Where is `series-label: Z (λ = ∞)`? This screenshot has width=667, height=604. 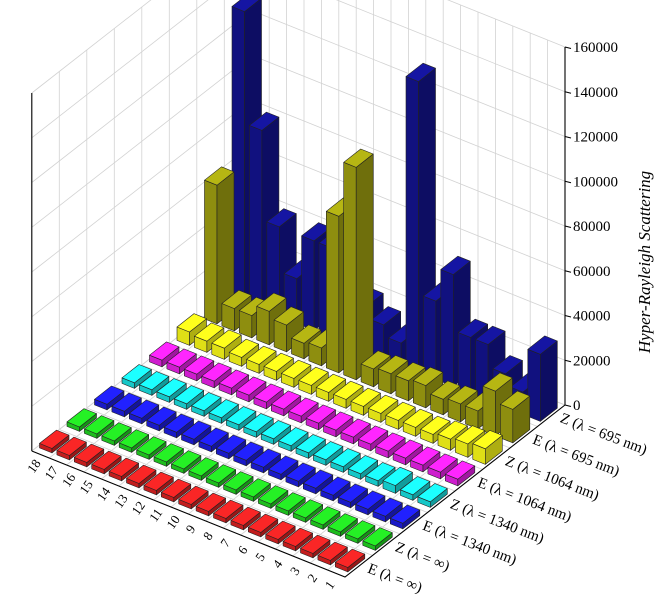
series-label: Z (λ = ∞) is located at coordinates (422, 557).